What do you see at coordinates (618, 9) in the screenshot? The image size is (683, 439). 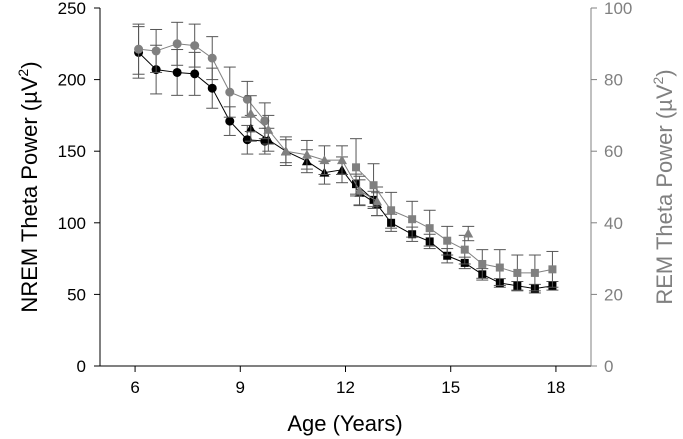 I see `y-right-tick-label: 100` at bounding box center [618, 9].